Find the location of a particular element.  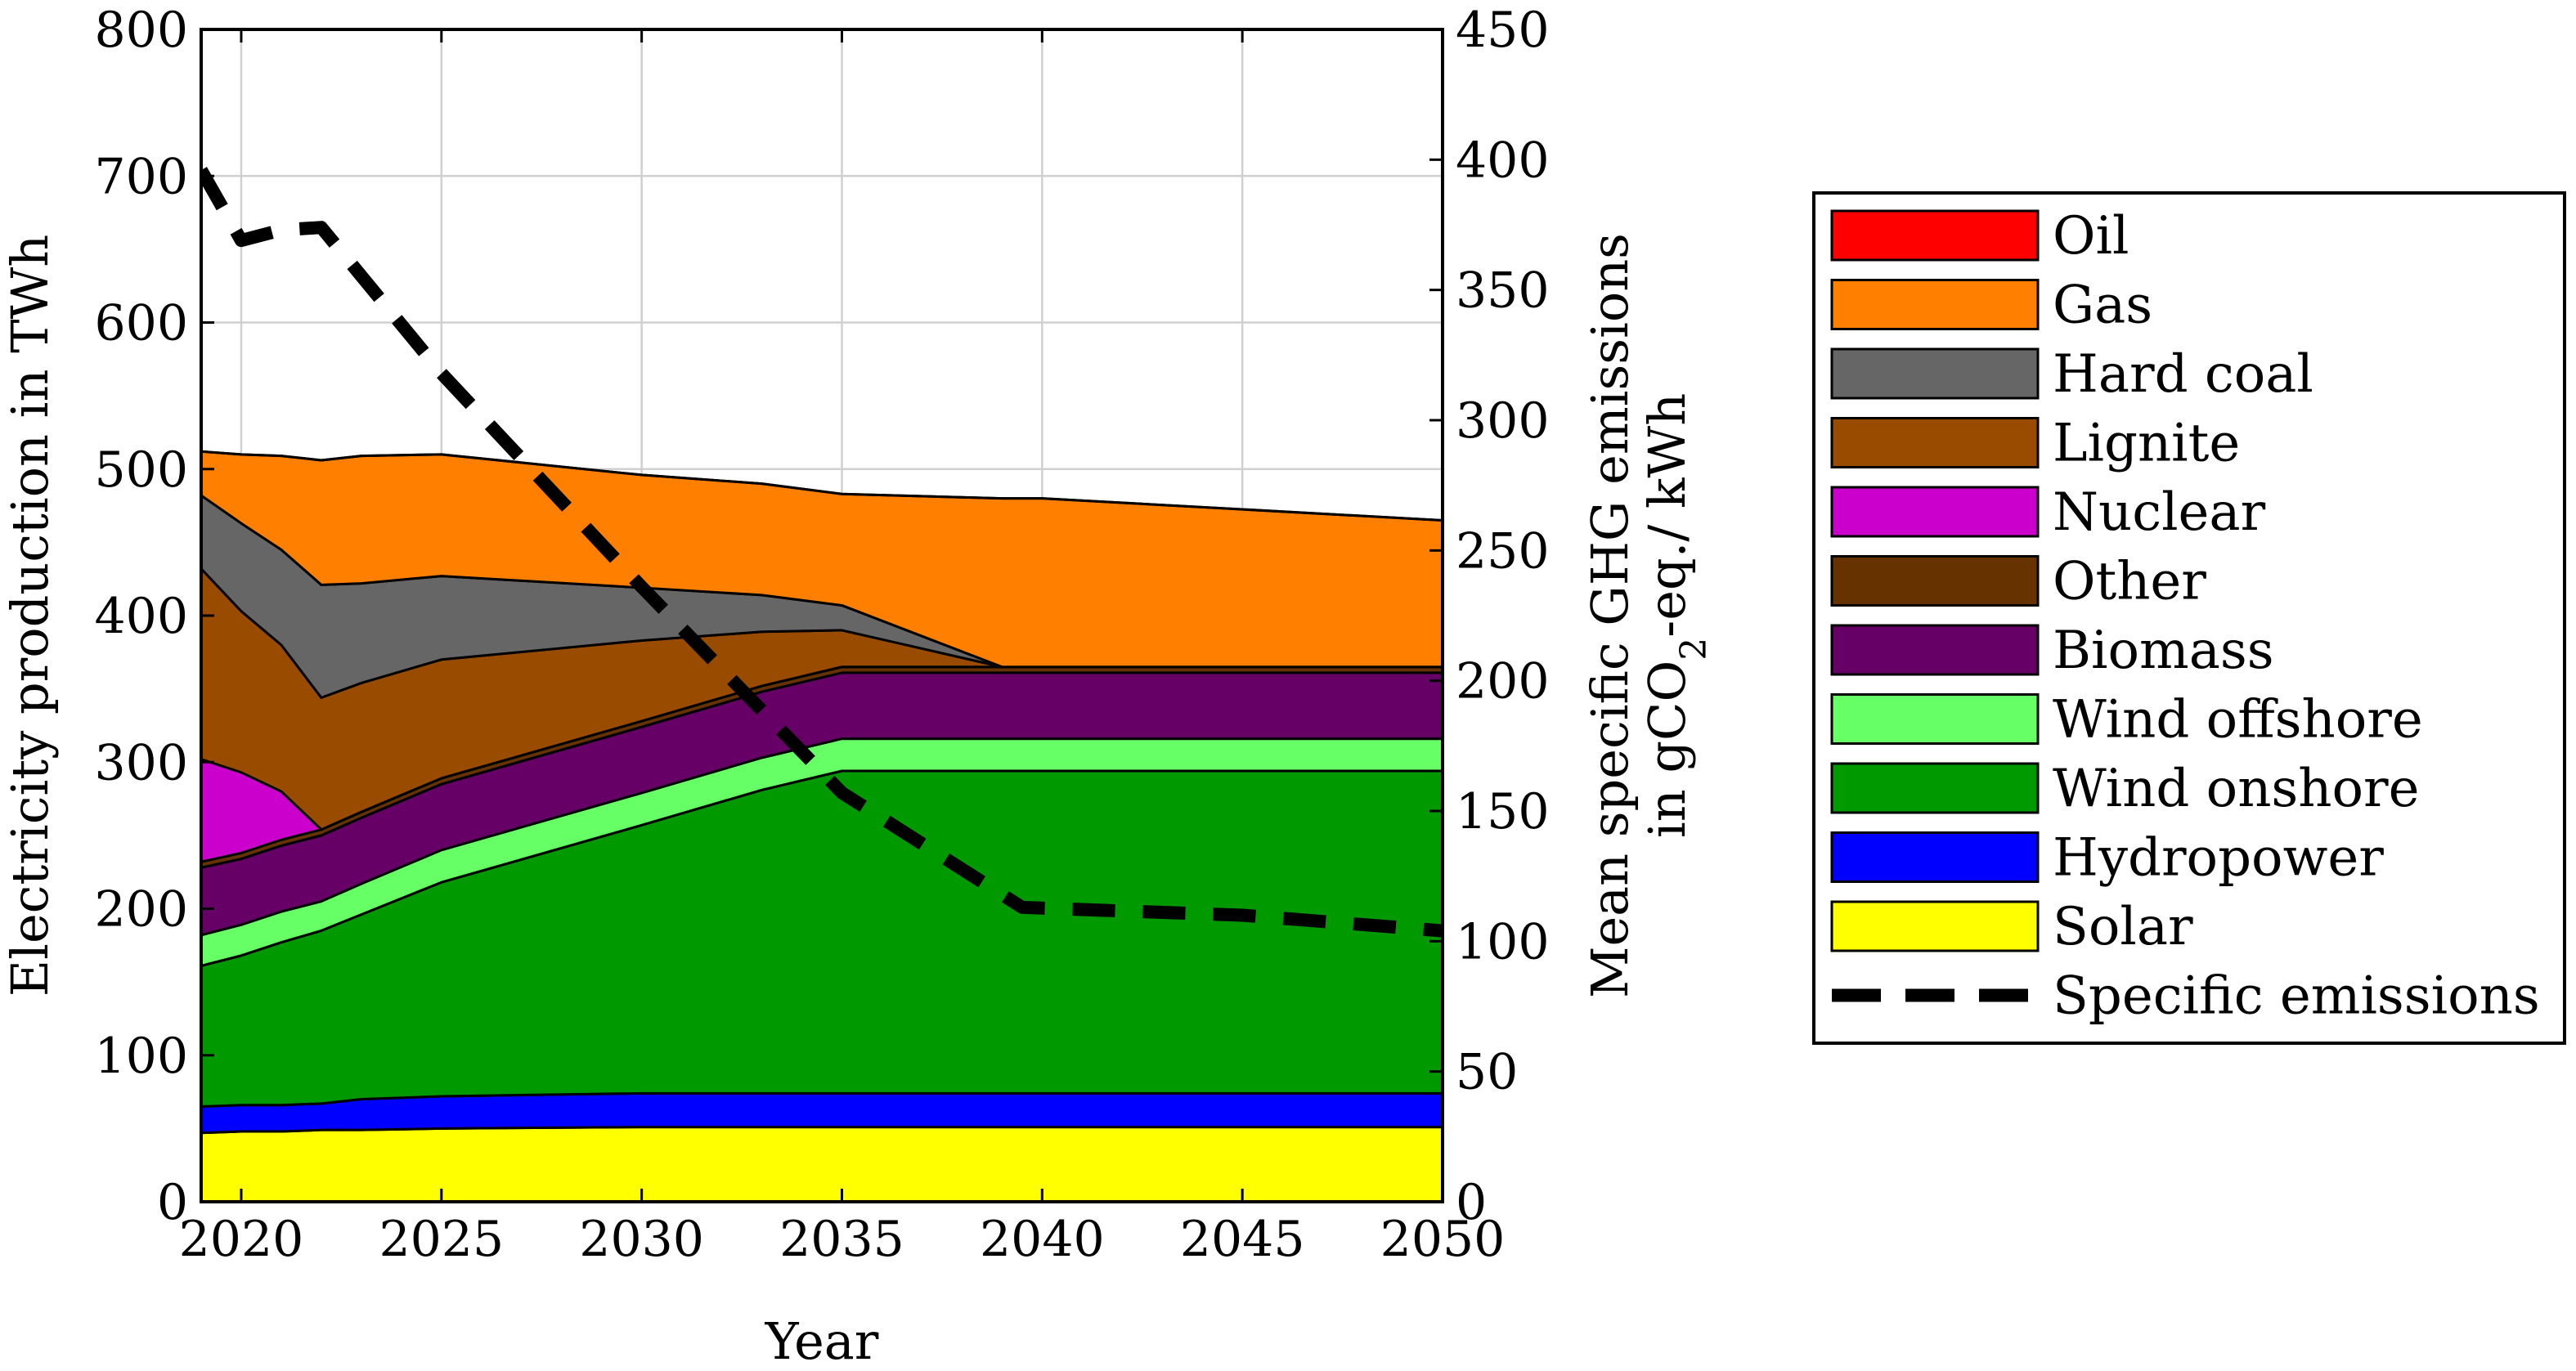

y-axis-left-title: Electricity production in TWh is located at coordinates (30, 616).